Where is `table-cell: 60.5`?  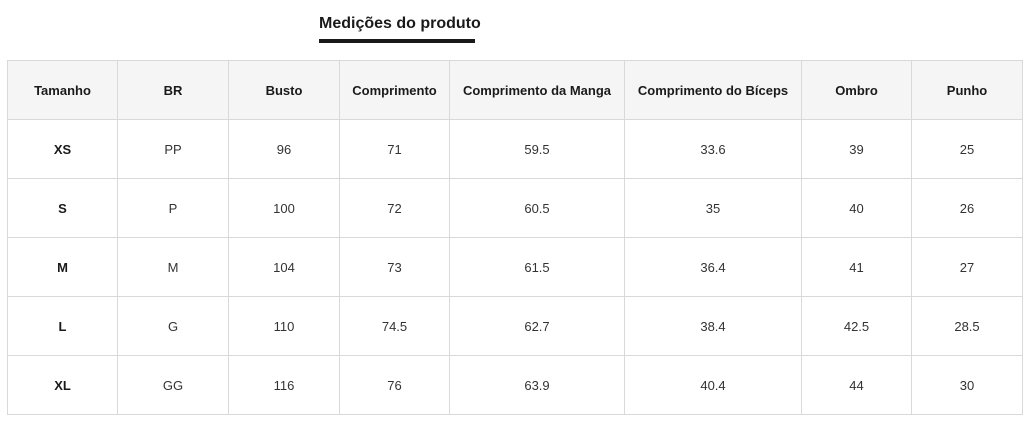 table-cell: 60.5 is located at coordinates (537, 208).